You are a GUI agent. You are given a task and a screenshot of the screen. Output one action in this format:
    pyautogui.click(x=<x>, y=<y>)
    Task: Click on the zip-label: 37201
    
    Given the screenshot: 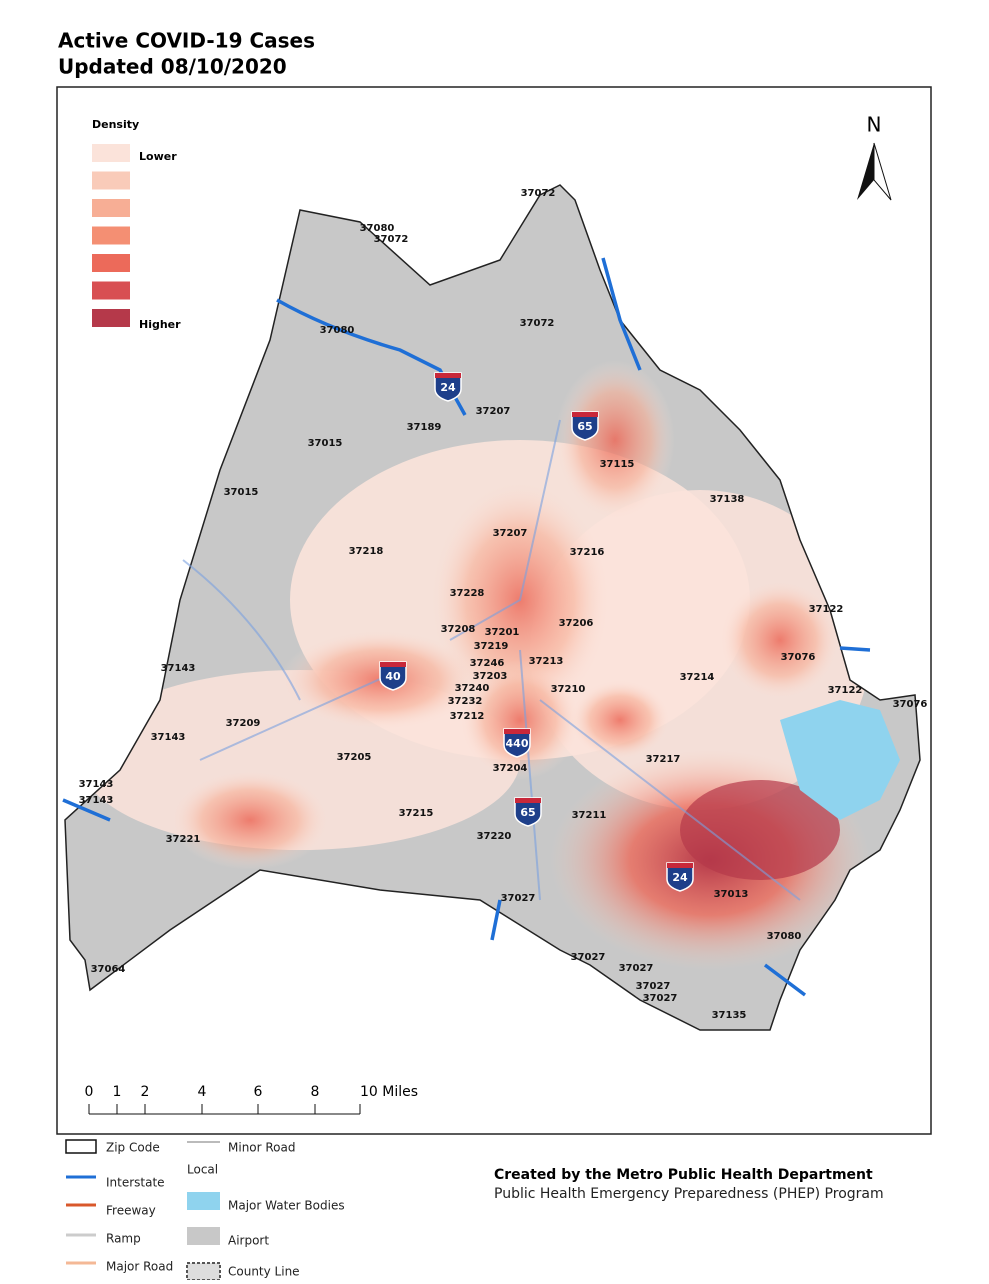 What is the action you would take?
    pyautogui.click(x=502, y=632)
    